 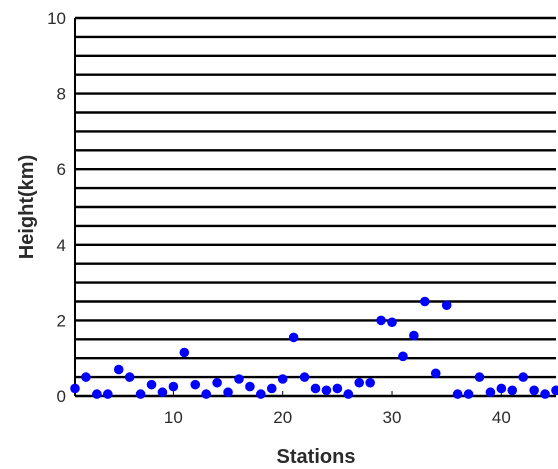 What do you see at coordinates (56, 18) in the screenshot?
I see `y-tick-label: 10` at bounding box center [56, 18].